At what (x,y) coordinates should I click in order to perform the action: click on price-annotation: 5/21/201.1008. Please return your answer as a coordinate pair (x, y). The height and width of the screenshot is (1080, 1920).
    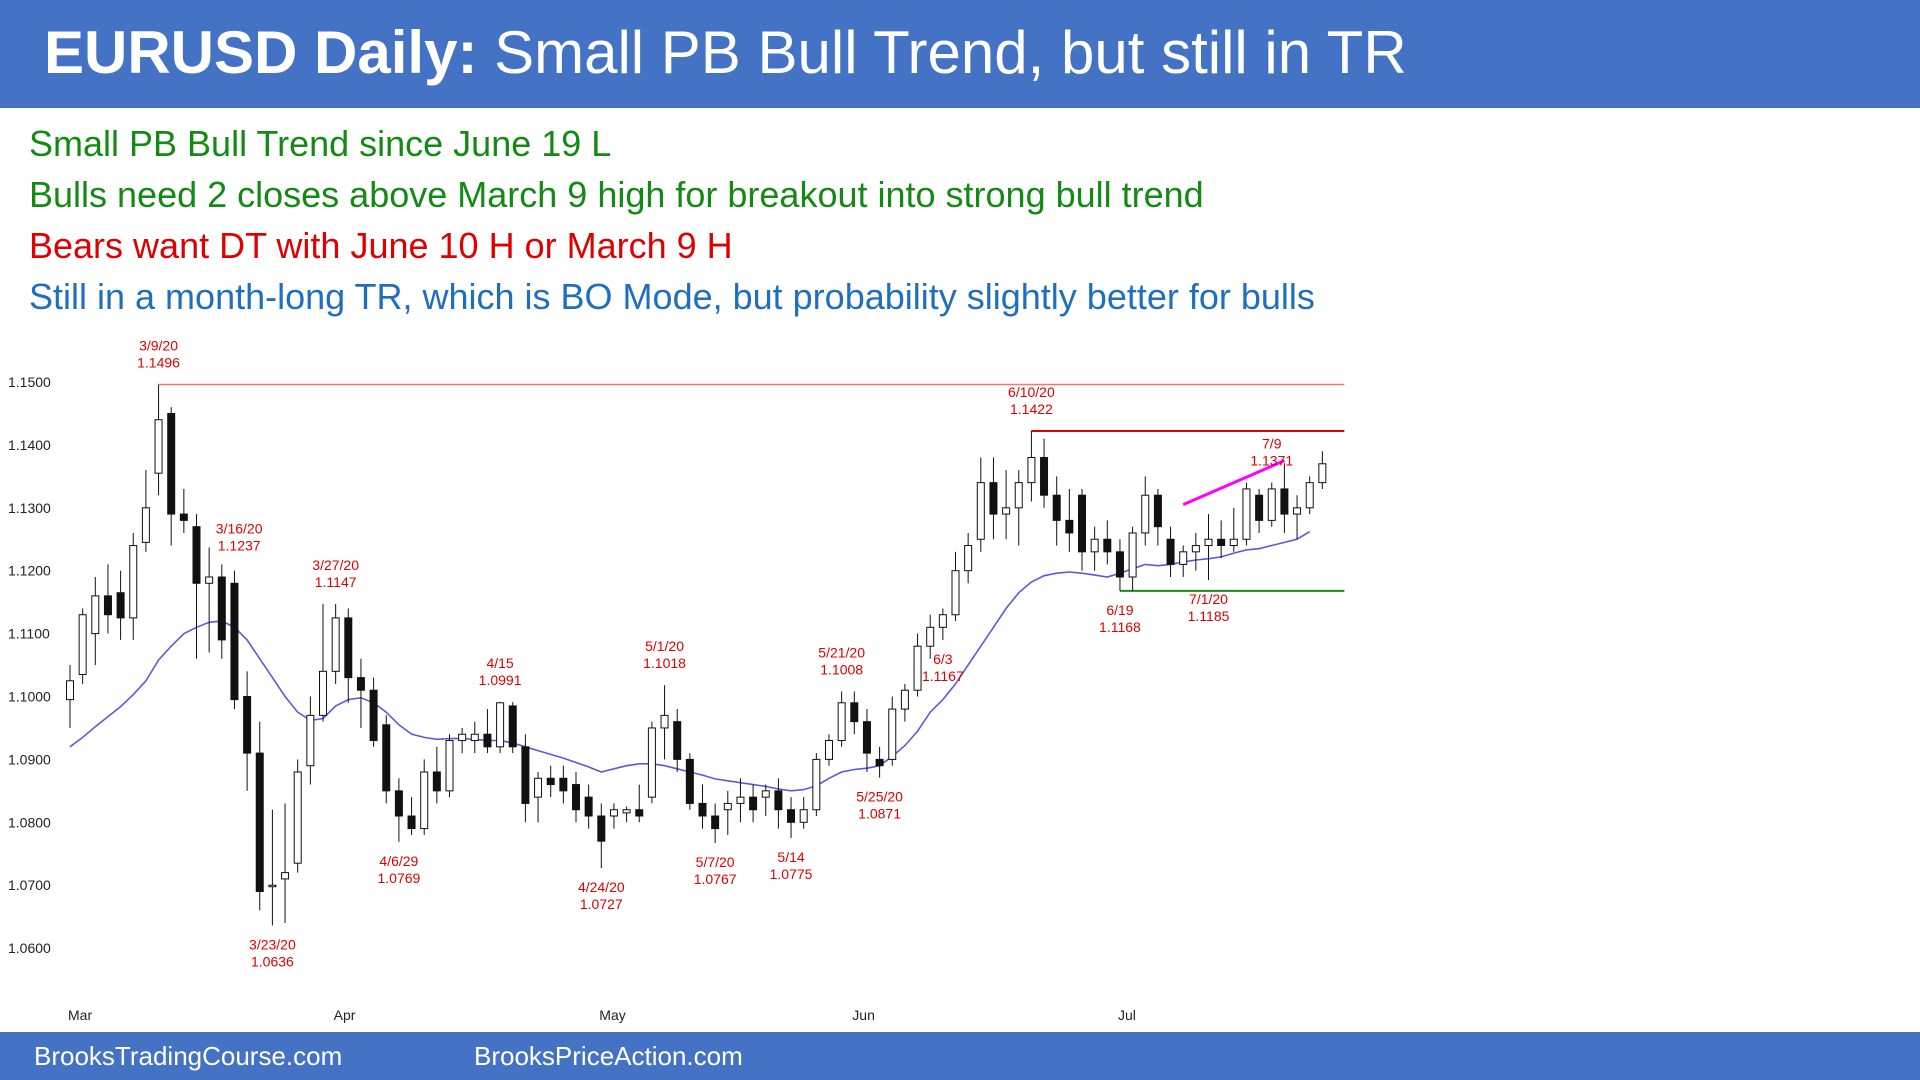
    Looking at the image, I should click on (841, 660).